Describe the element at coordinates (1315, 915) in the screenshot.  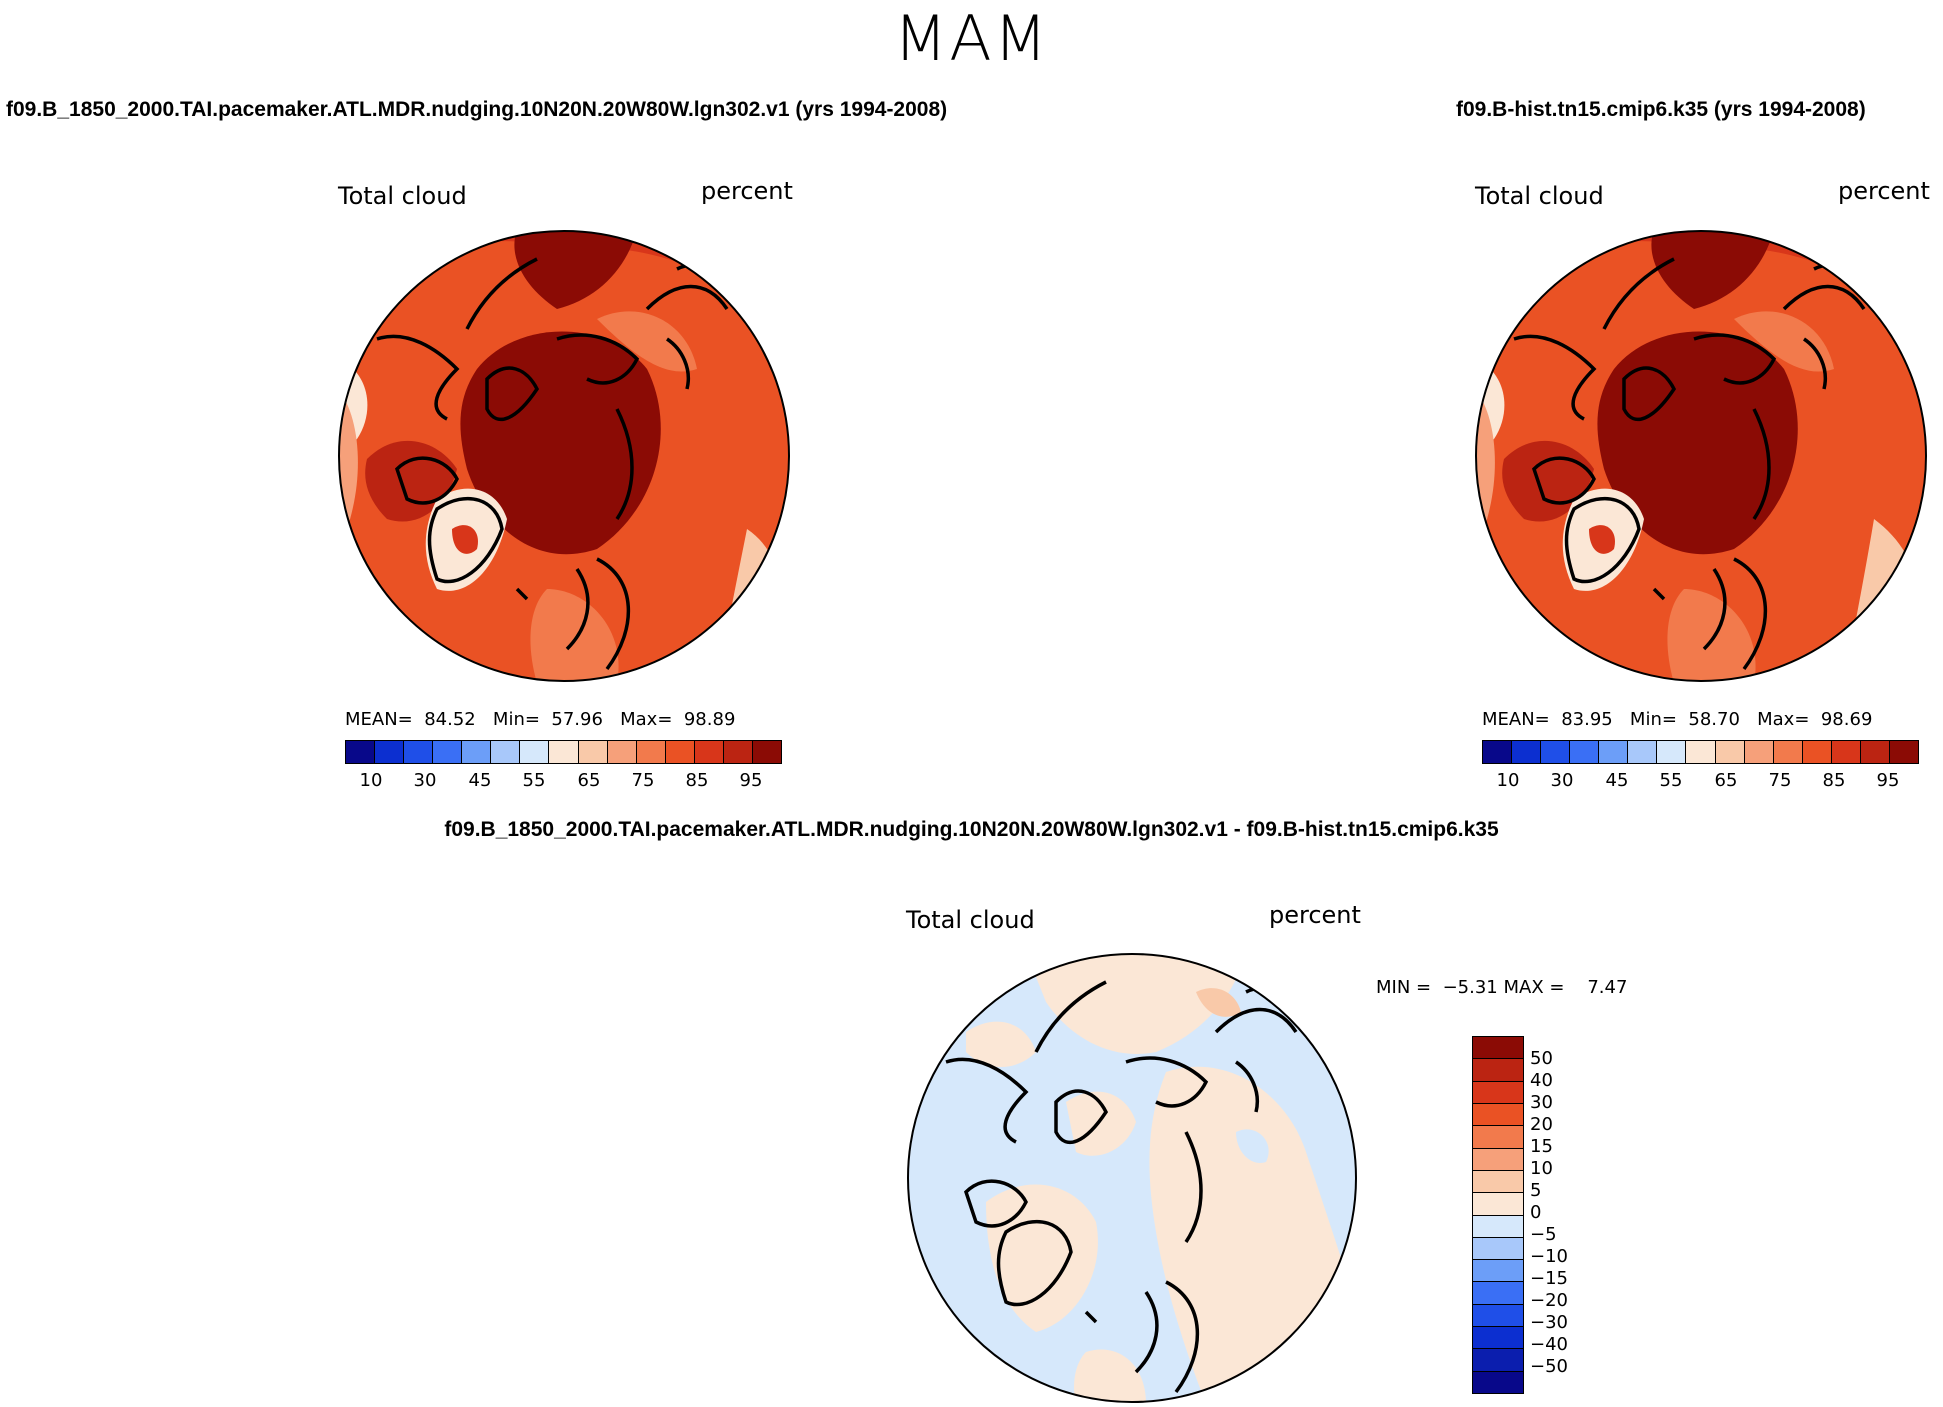
I see `diff-units-label: percent` at that location.